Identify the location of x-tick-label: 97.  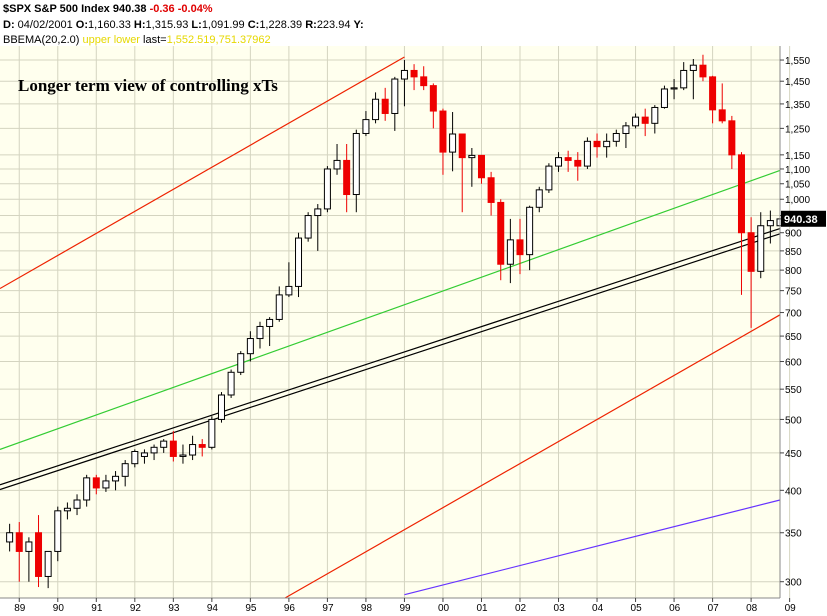
(328, 608).